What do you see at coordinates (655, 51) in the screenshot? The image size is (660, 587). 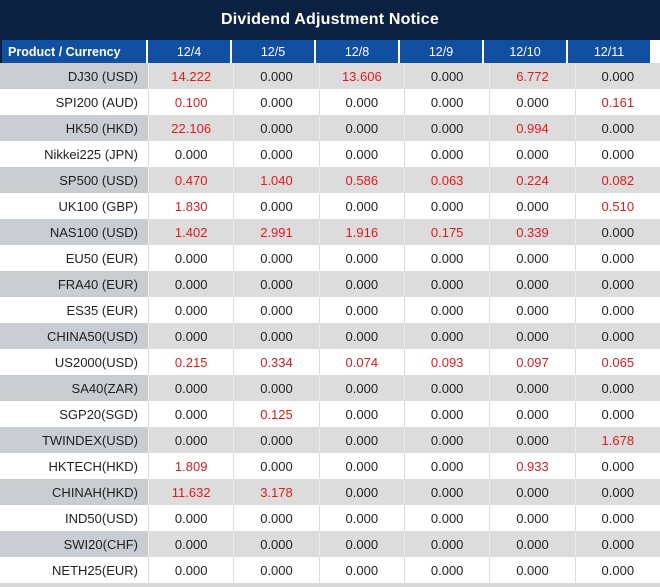 I see `header-spacer` at bounding box center [655, 51].